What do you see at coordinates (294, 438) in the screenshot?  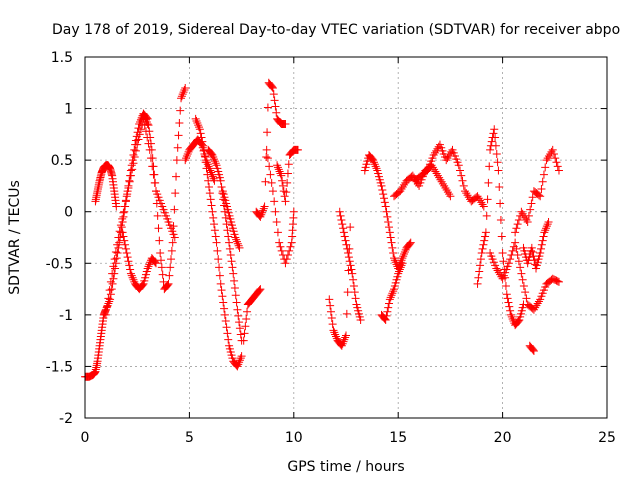 I see `x-tick-label: 10` at bounding box center [294, 438].